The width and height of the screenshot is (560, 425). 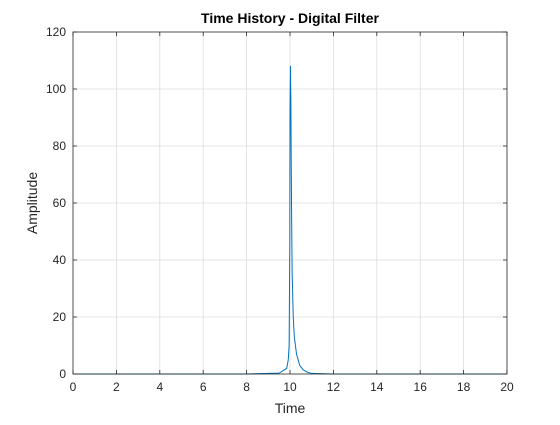 I want to click on y-tick-label: 20, so click(x=60, y=317).